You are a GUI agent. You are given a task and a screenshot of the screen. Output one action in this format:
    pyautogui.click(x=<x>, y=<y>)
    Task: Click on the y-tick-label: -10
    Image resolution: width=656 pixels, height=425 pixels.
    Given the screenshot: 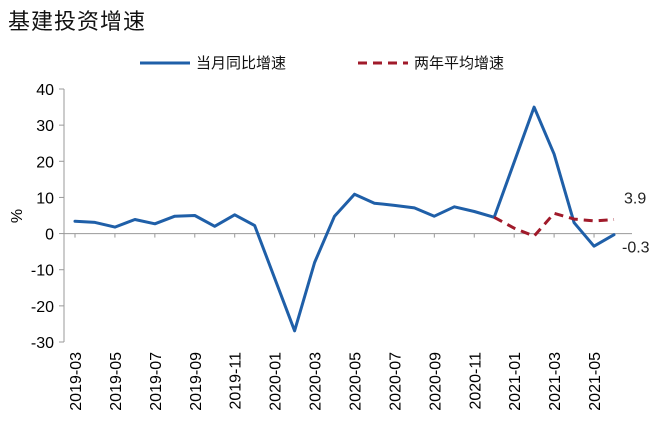 What is the action you would take?
    pyautogui.click(x=42, y=271)
    